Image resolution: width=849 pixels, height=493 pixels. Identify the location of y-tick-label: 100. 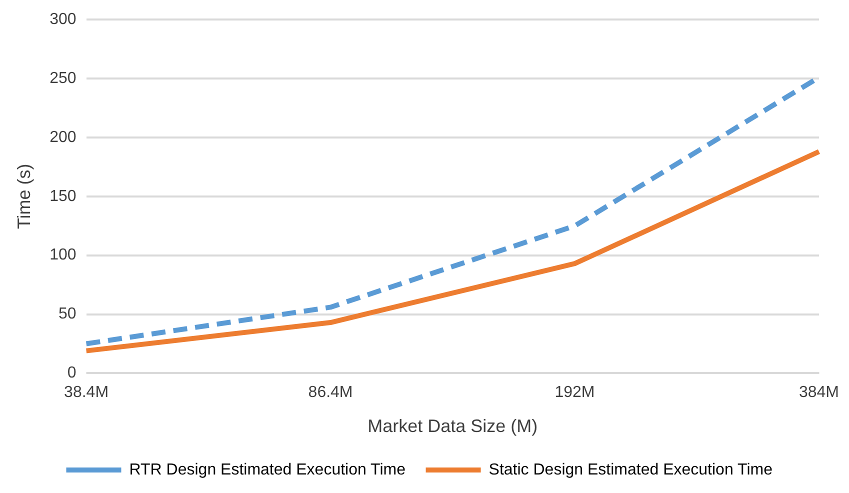
(63, 255).